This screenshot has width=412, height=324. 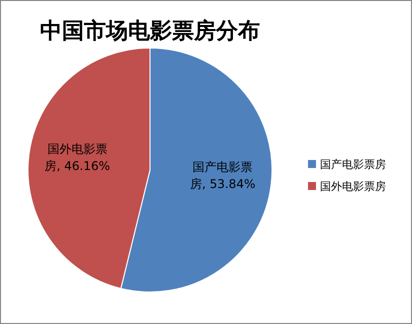 I want to click on data-label: 国外电影票房, 46.16%, so click(x=77, y=158).